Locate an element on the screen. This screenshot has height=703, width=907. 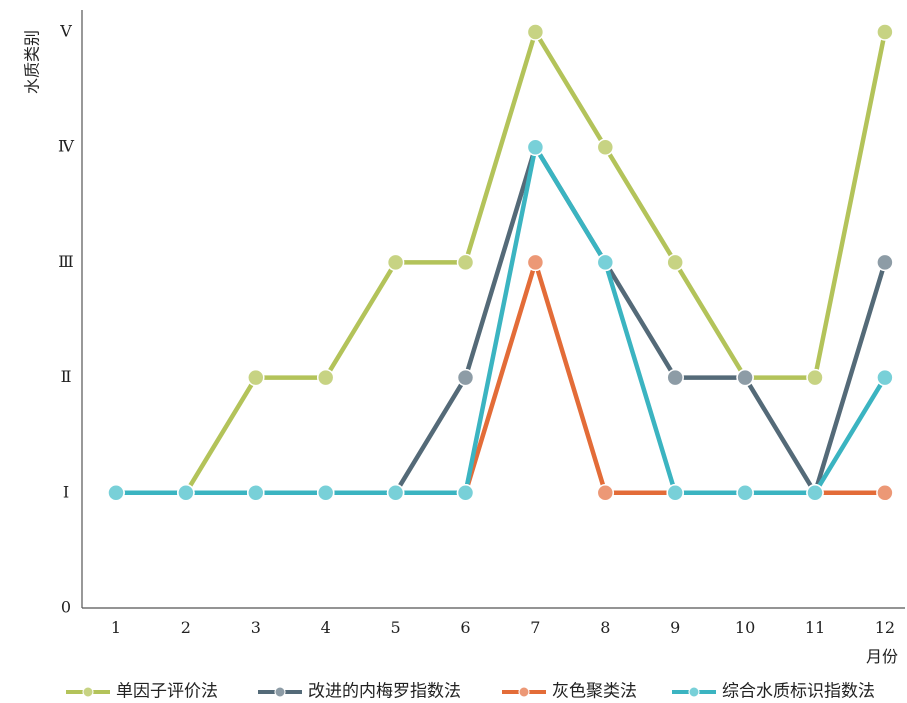
x-tick-label: 2 is located at coordinates (186, 627).